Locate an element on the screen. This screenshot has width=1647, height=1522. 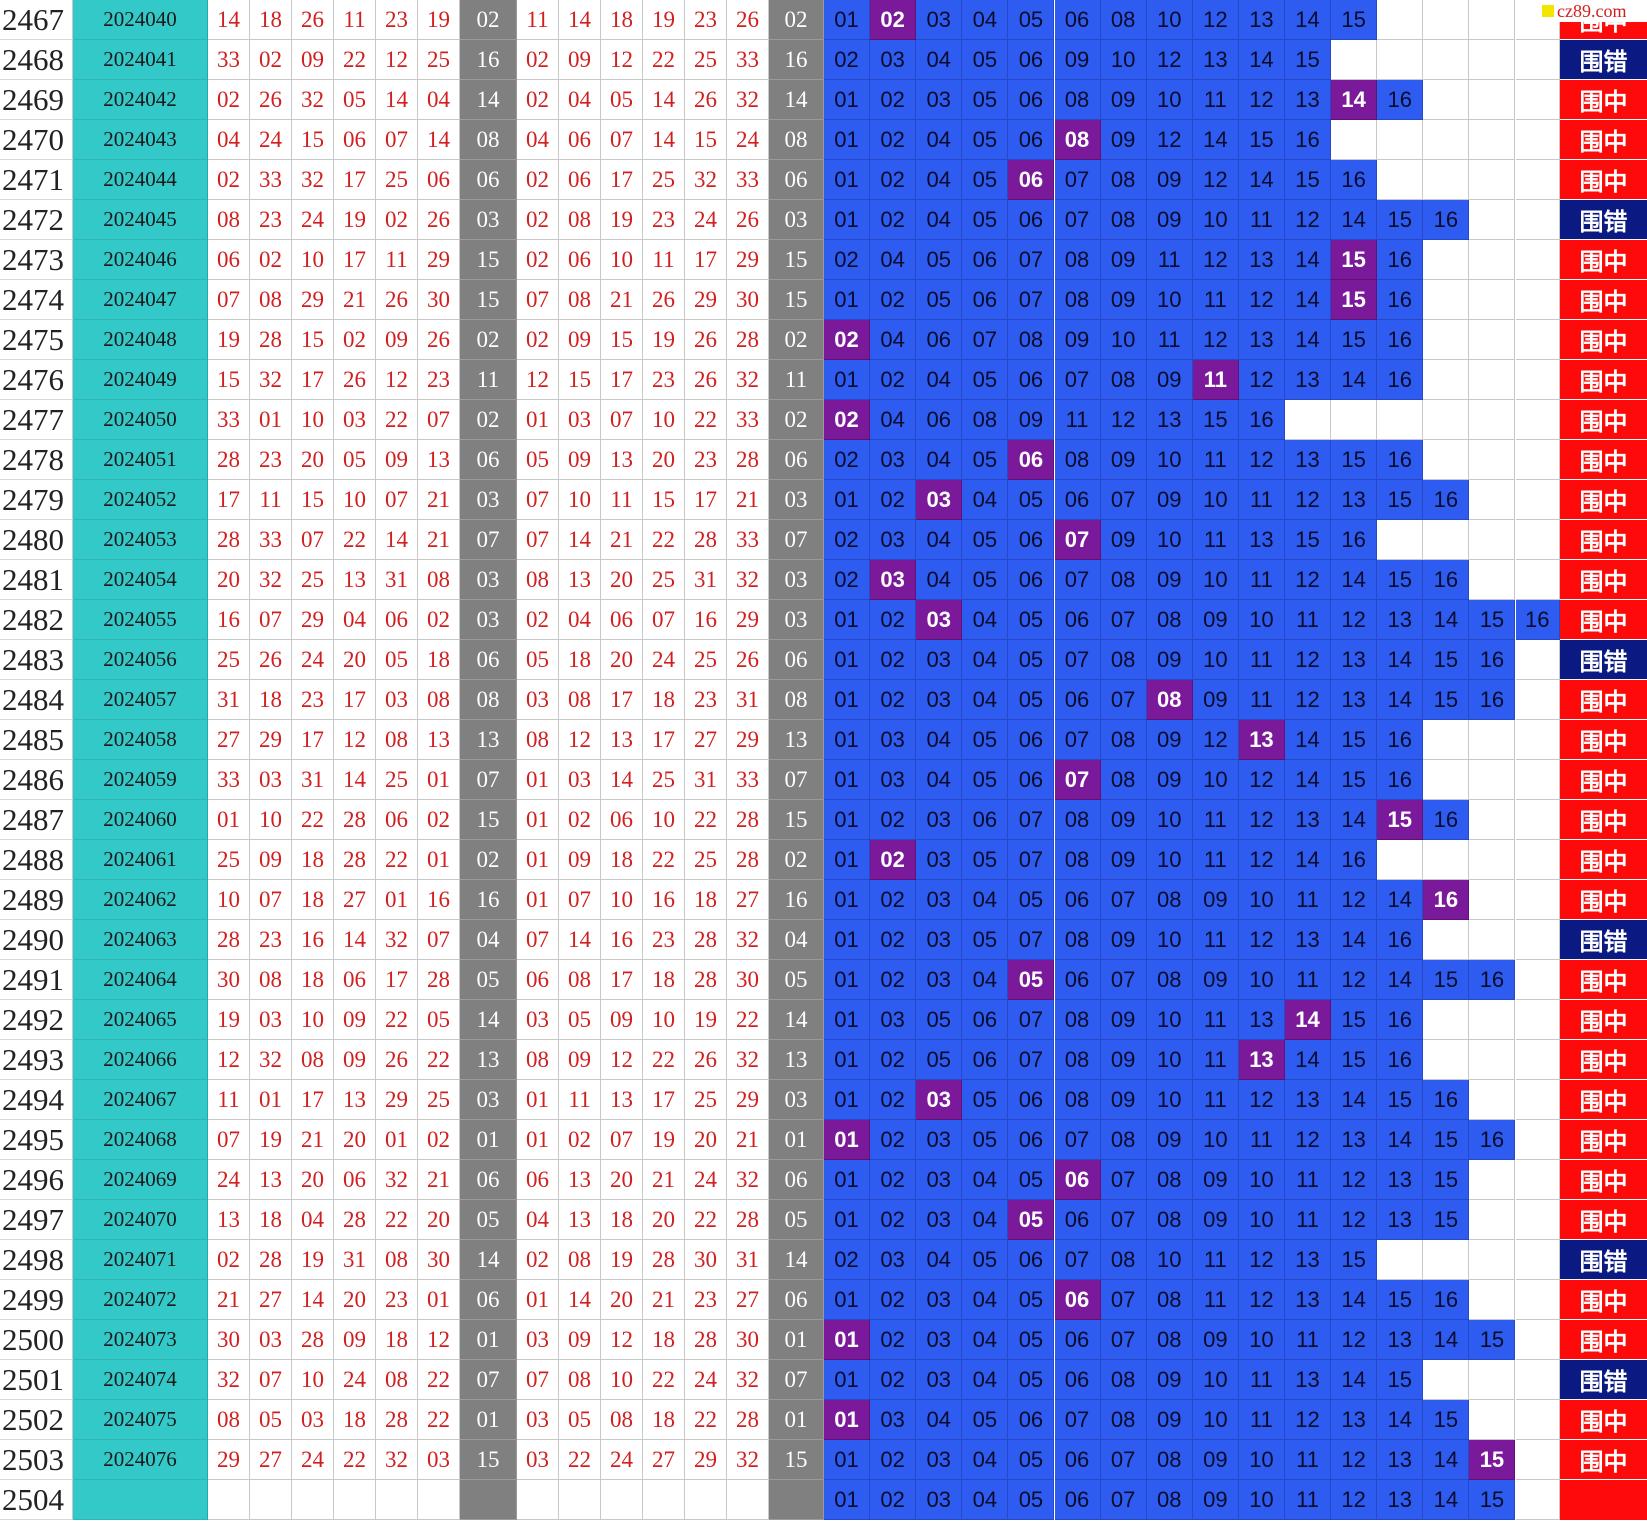
row-number: 2493 is located at coordinates (36, 1060).